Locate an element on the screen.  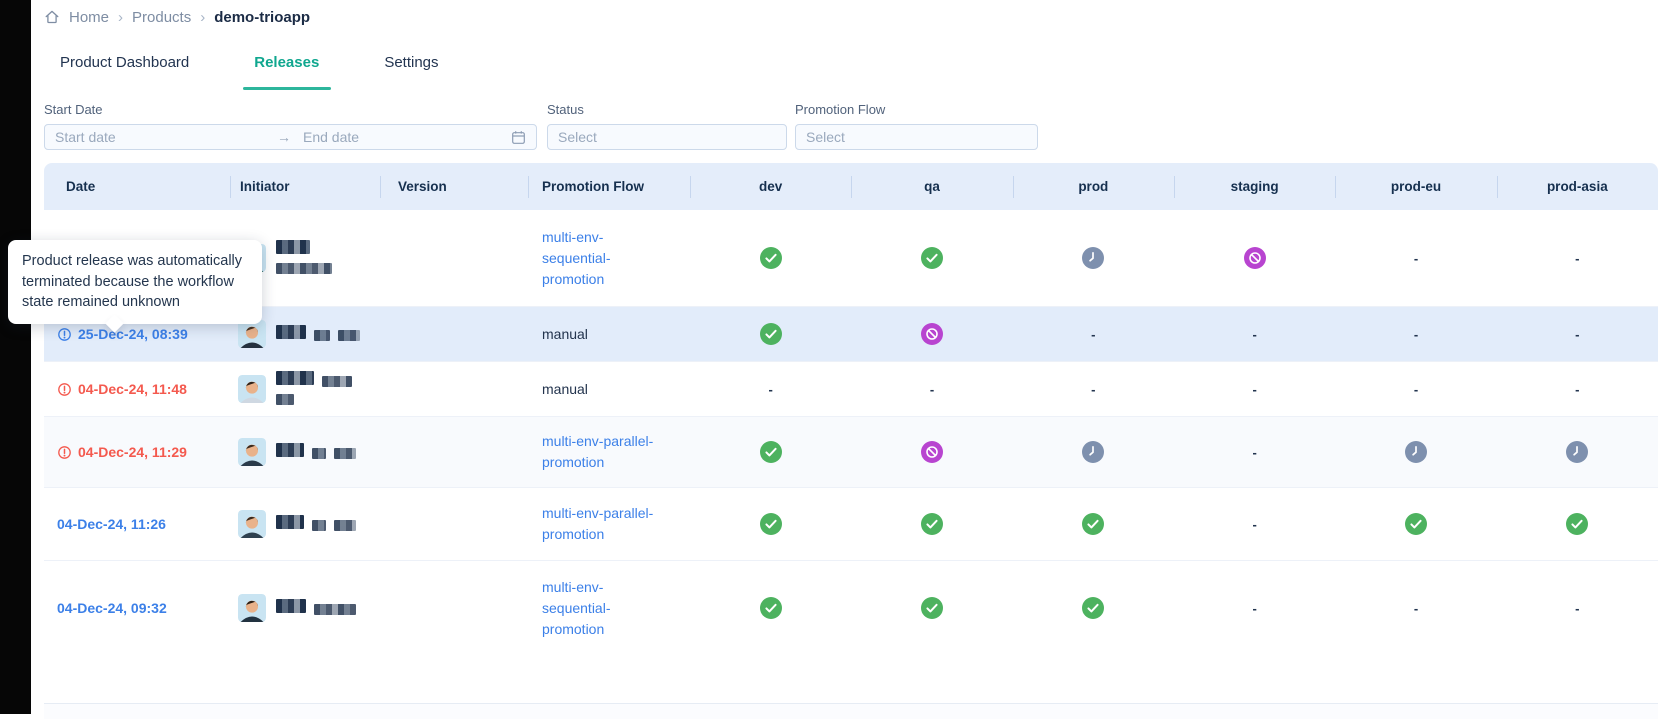
release-date-link: 04-Dec-24, 11:26 is located at coordinates (111, 524).